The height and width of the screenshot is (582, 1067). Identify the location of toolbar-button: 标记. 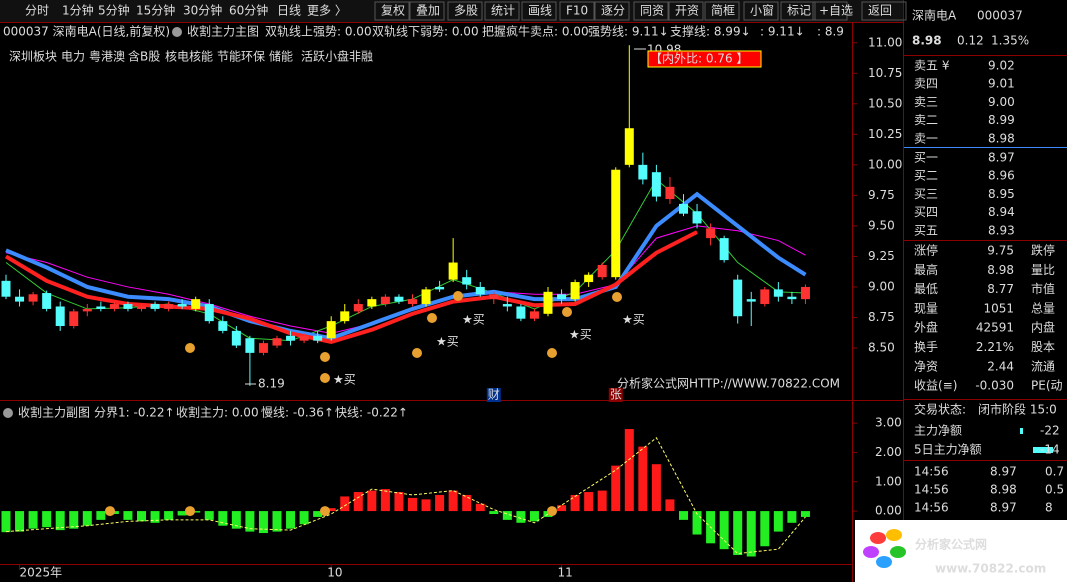
(799, 11).